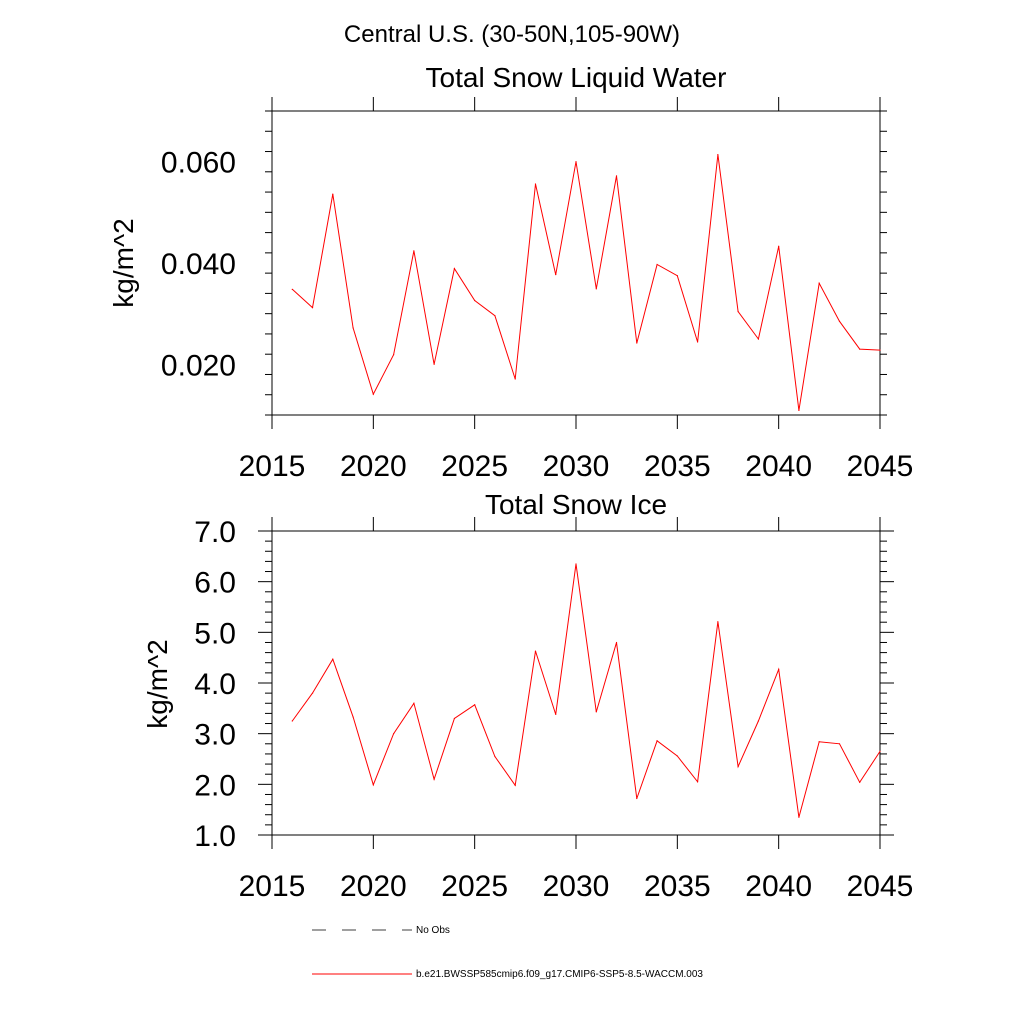  I want to click on legend-obs-label: No Obs, so click(433, 930).